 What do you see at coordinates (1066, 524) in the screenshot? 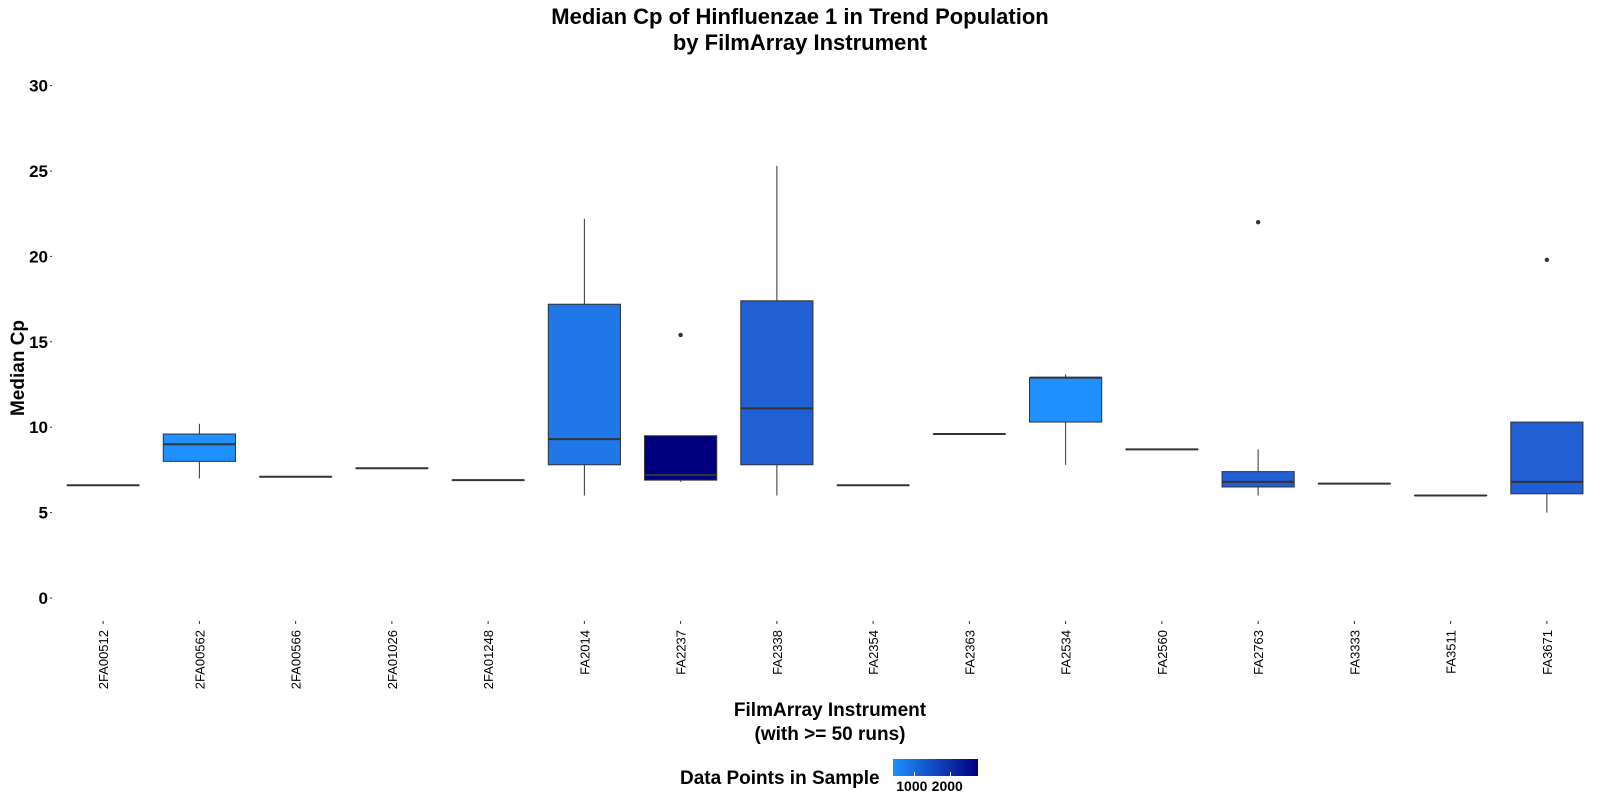
I see `box-FA2534: FA2534` at bounding box center [1066, 524].